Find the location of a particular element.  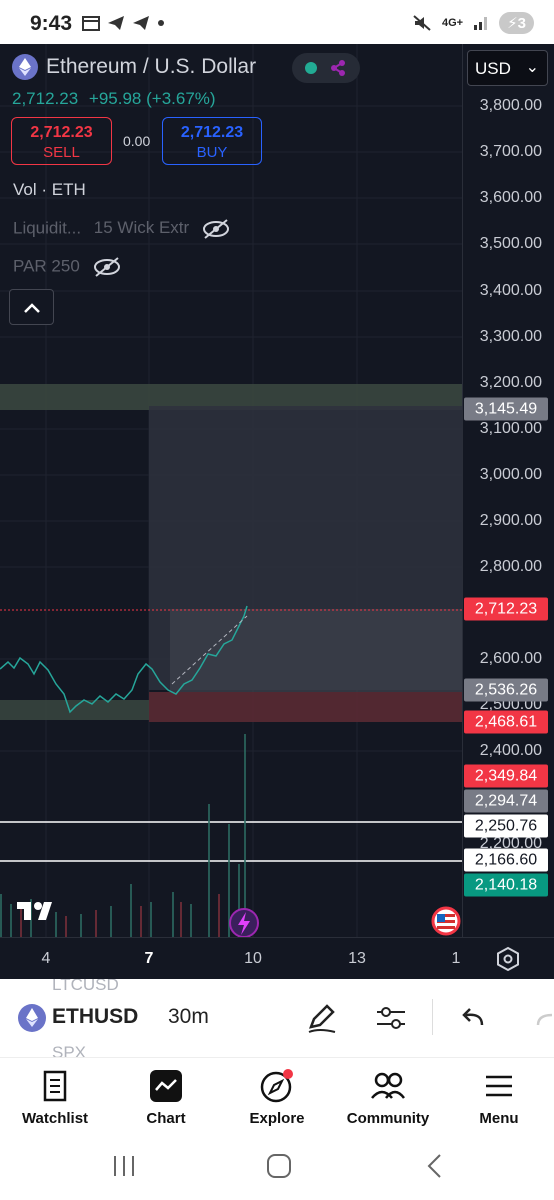

price-tick: 2,800.00 is located at coordinates (510, 566).